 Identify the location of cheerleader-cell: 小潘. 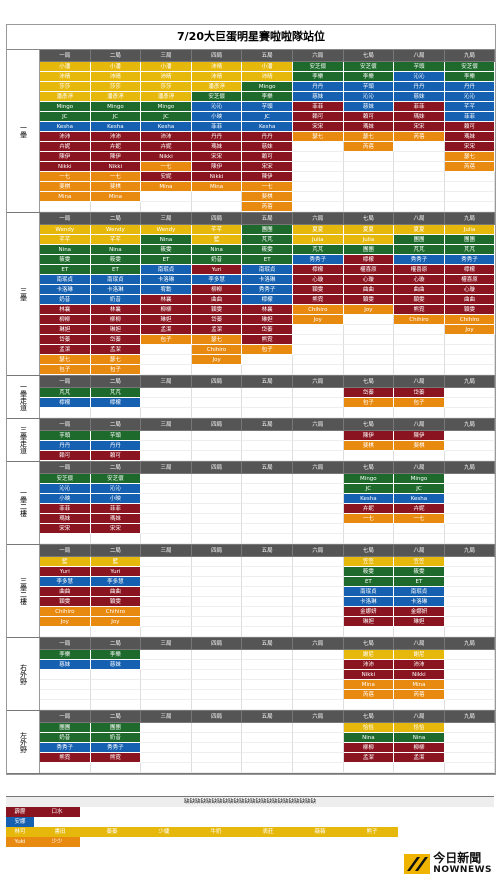
(116, 67).